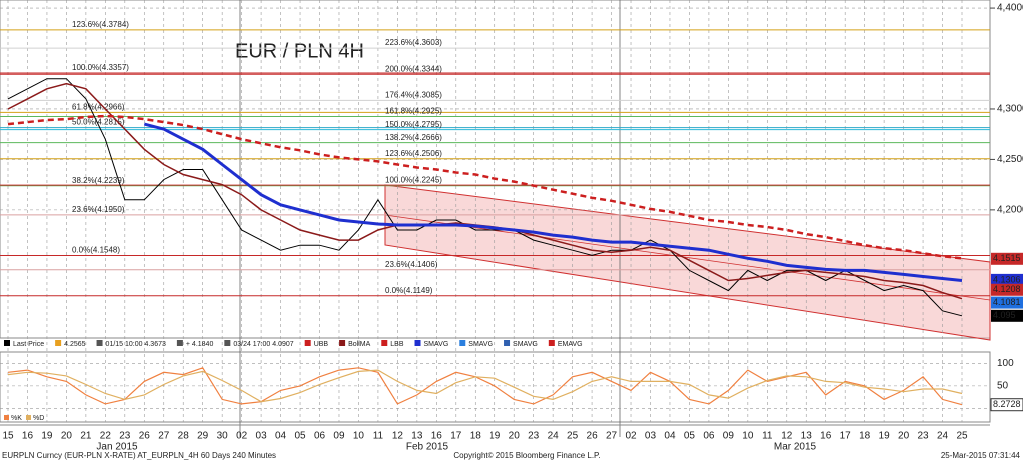 This screenshot has width=1023, height=462. I want to click on footer-center: Copyright© 2015 Bloomberg Finance L.P., so click(526, 455).